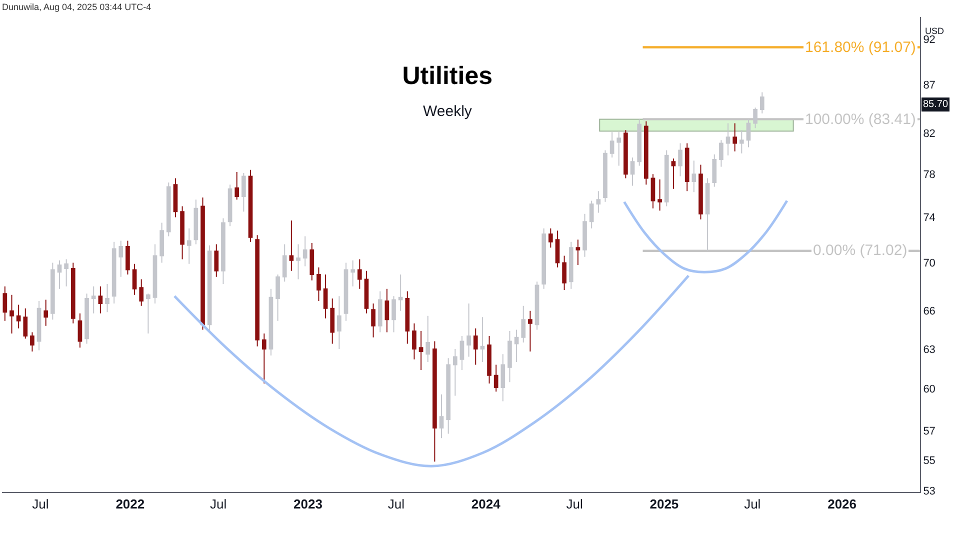 The image size is (960, 540). Describe the element at coordinates (929, 264) in the screenshot. I see `y-tick-label: 70` at that location.